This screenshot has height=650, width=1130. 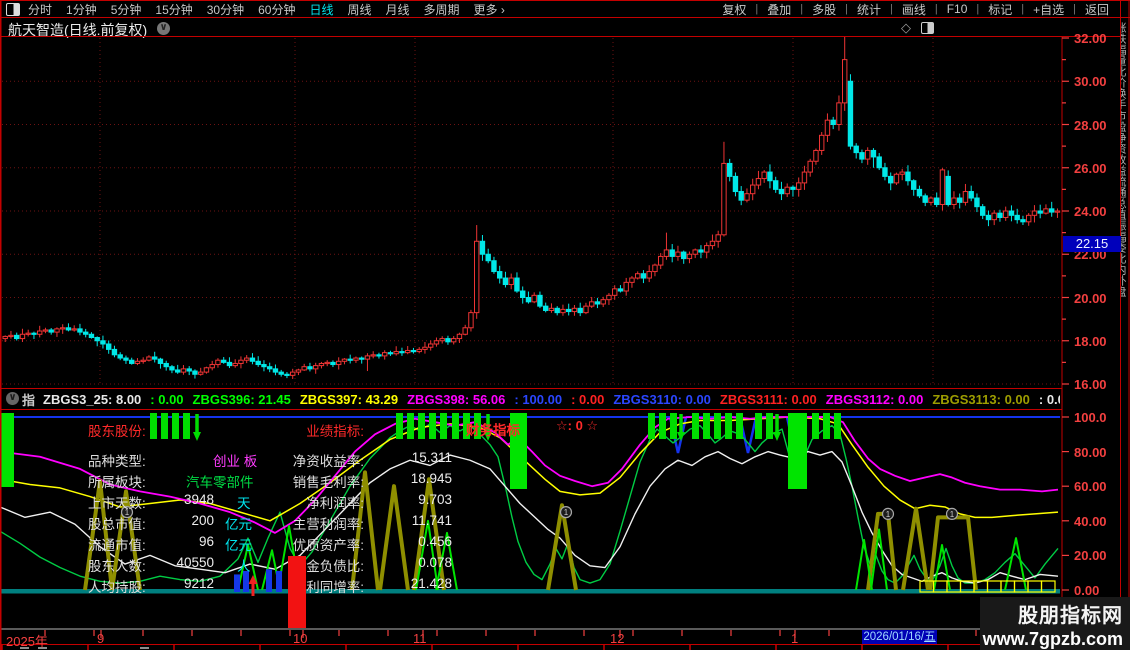 I want to click on diamond-icon: ◇, so click(x=906, y=27).